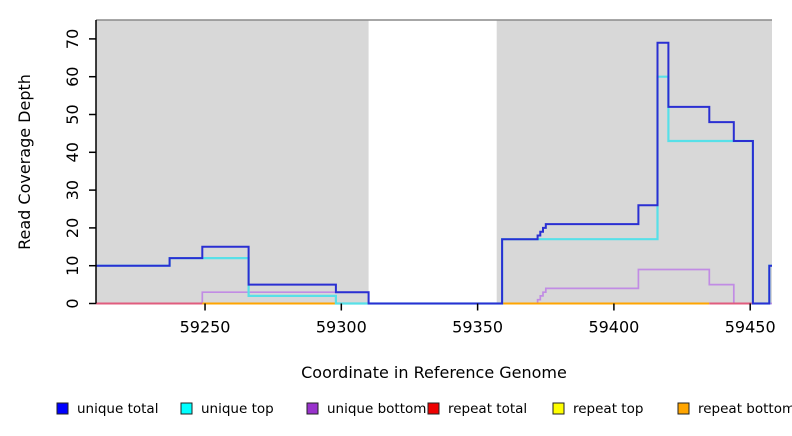 The width and height of the screenshot is (792, 436). What do you see at coordinates (72, 228) in the screenshot?
I see `y-tick-label: 20` at bounding box center [72, 228].